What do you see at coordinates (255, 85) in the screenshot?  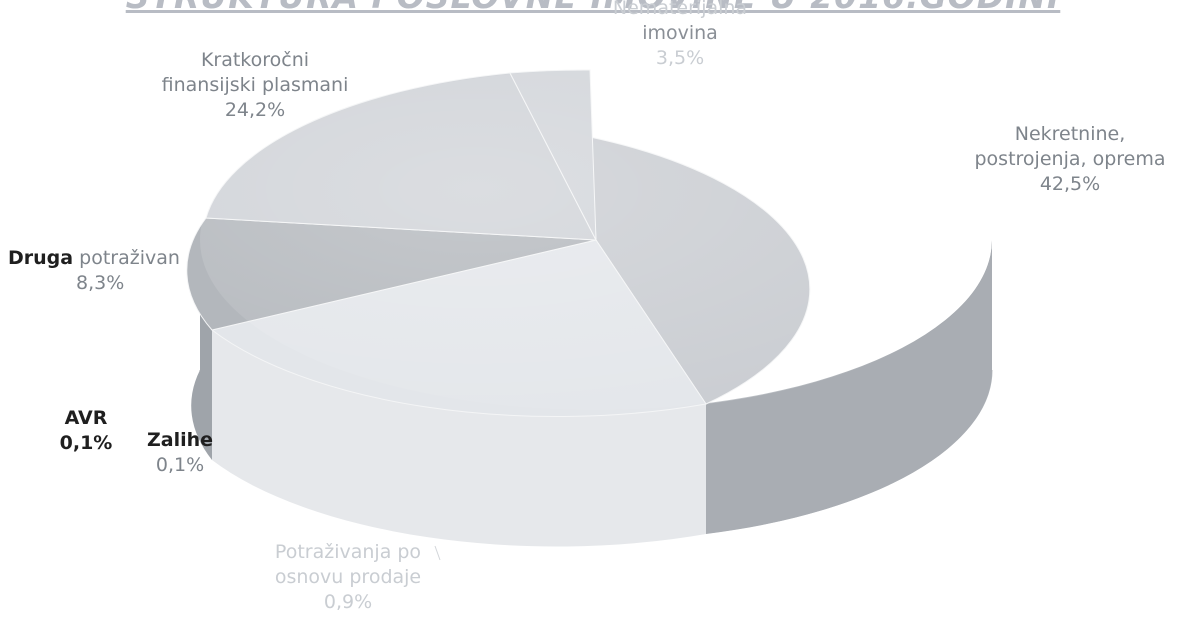 I see `label-kratkorocni: Kratkoročni finansijski plasmani 24,2%` at bounding box center [255, 85].